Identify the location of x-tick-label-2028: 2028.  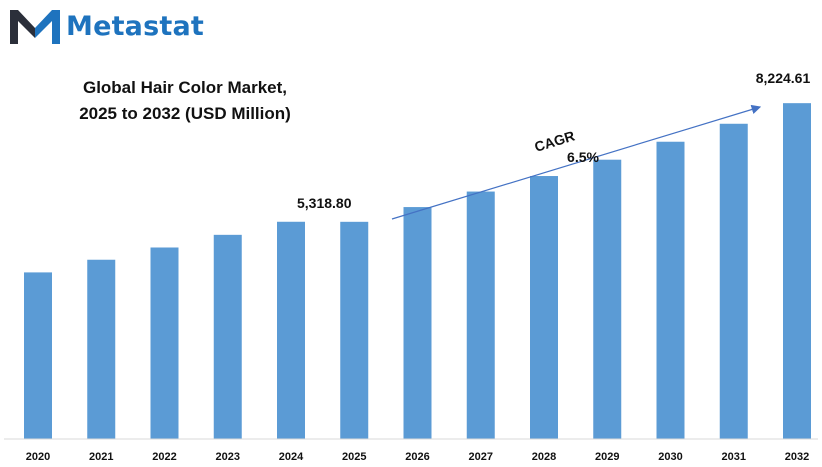
(544, 457).